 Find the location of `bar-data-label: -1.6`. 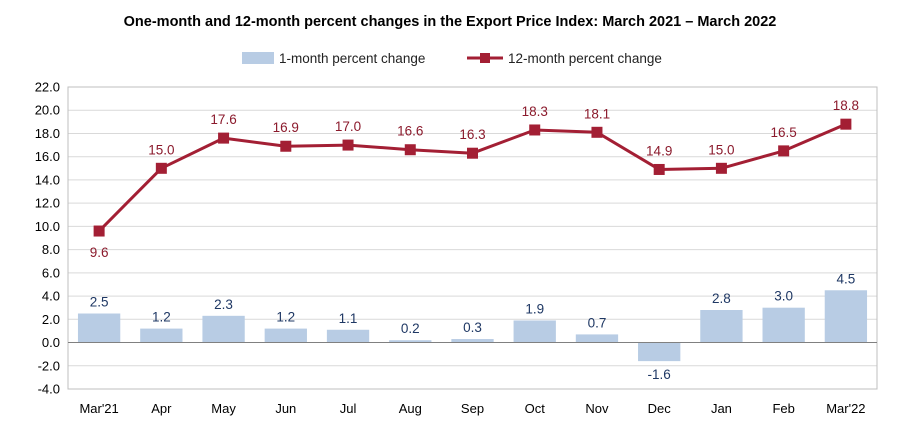

bar-data-label: -1.6 is located at coordinates (659, 374).